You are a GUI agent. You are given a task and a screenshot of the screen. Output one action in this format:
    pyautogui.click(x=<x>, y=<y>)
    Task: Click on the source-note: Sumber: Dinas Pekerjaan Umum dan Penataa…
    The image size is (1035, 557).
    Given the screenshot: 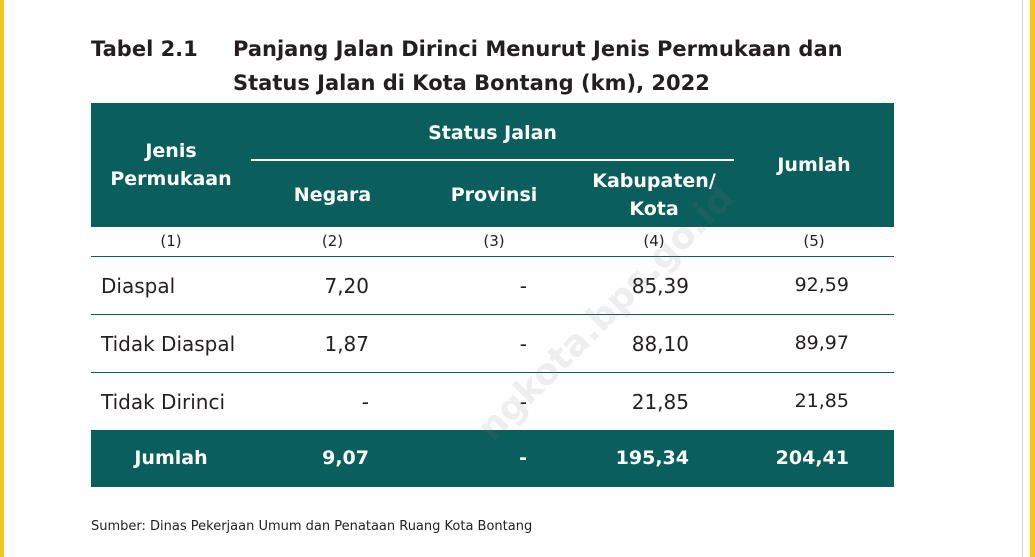 What is the action you would take?
    pyautogui.click(x=312, y=526)
    